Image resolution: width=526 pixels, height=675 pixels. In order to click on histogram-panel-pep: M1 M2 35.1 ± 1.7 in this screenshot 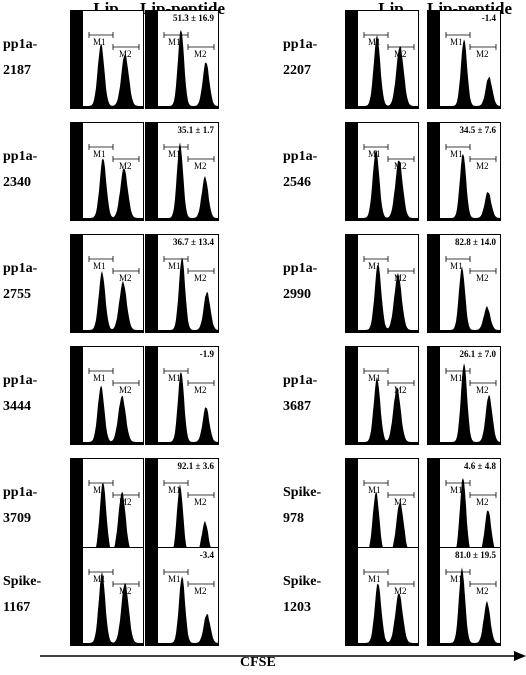, I will do `click(182, 171)`.